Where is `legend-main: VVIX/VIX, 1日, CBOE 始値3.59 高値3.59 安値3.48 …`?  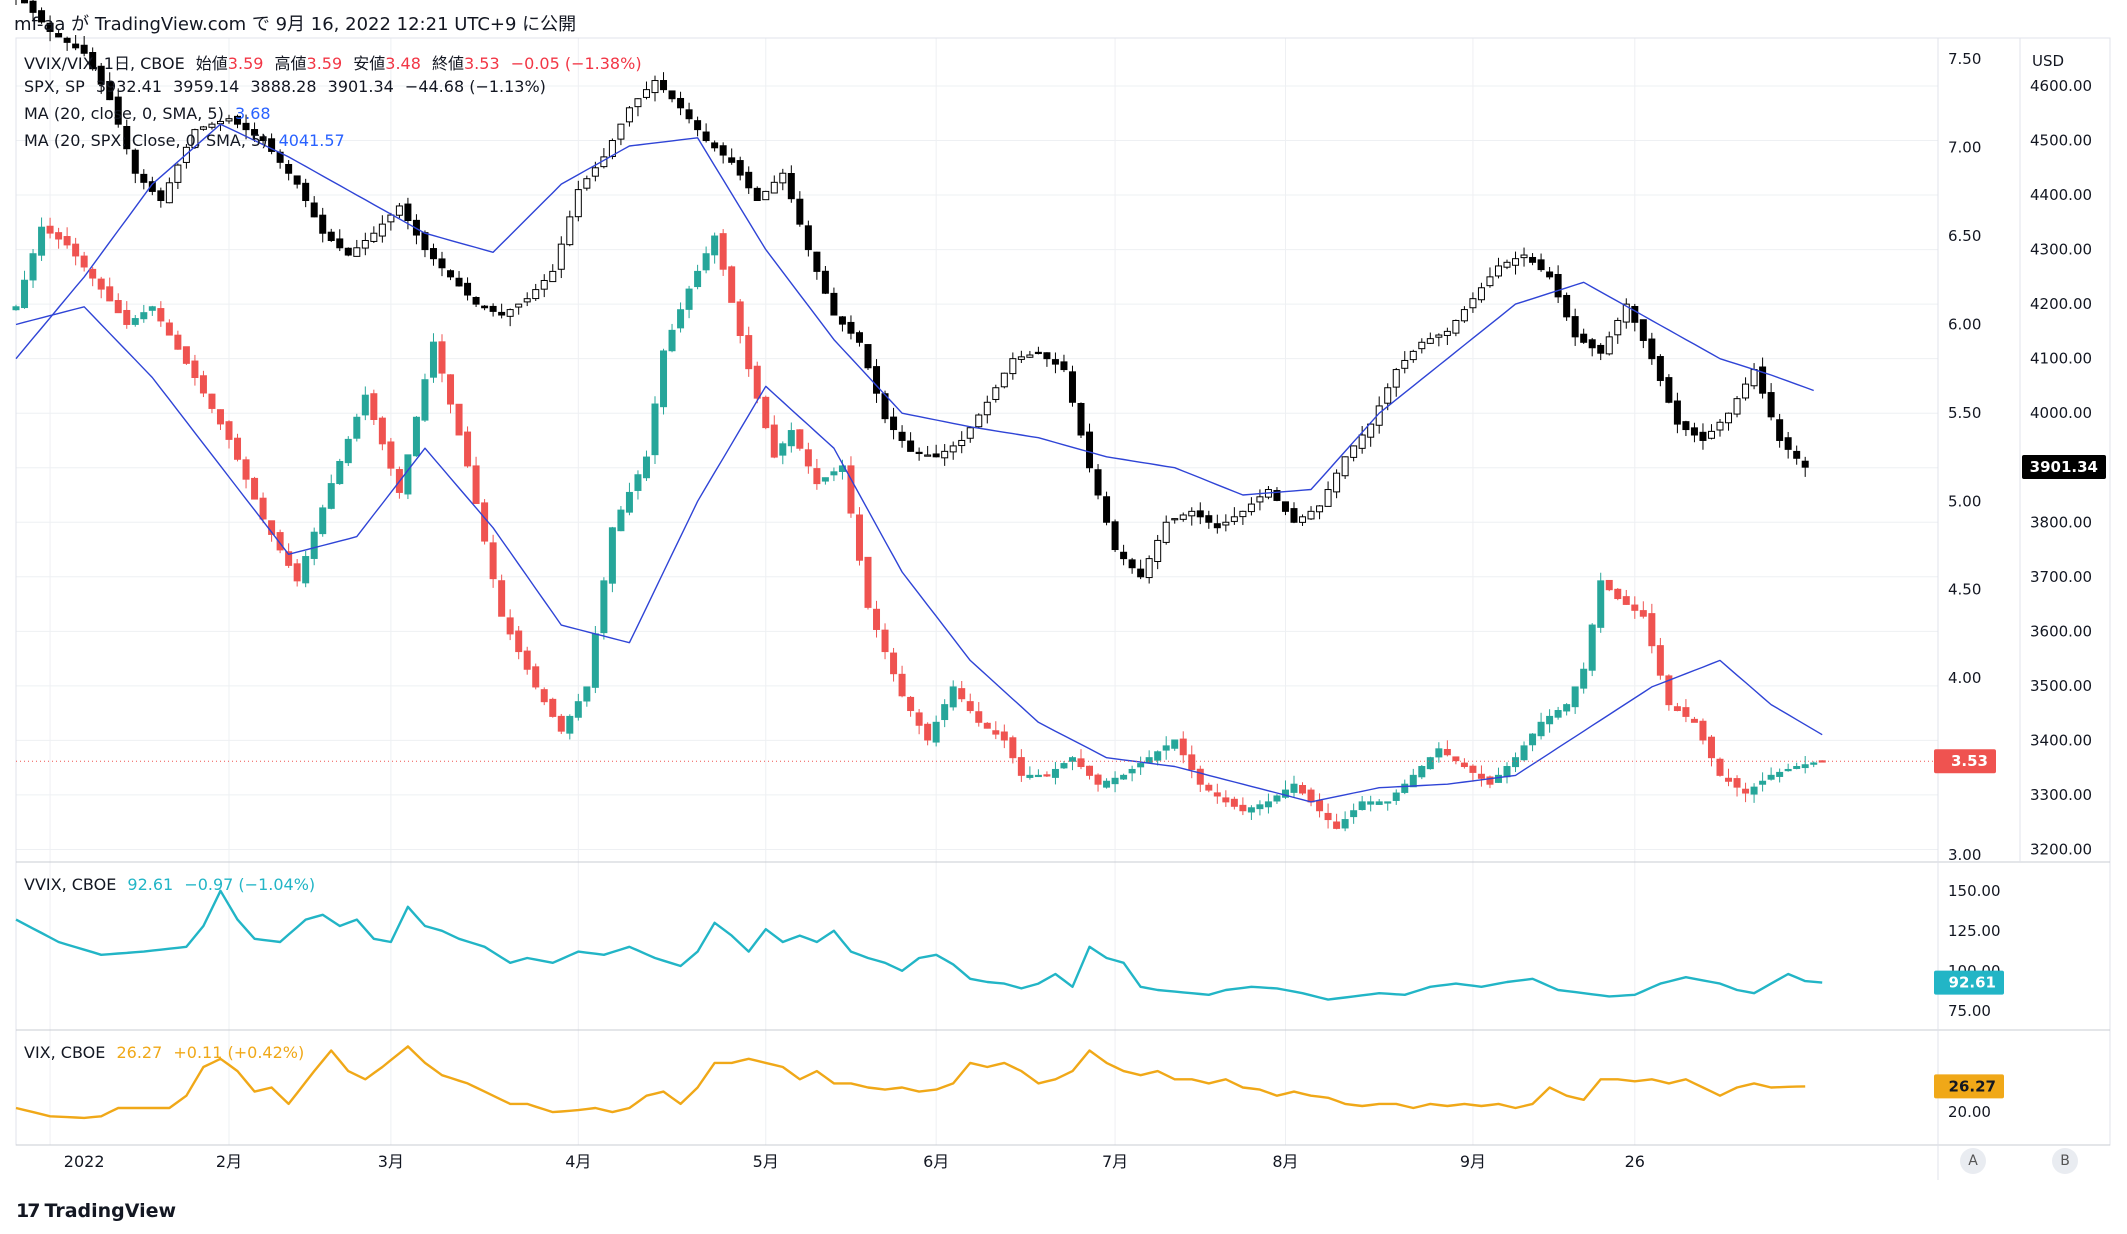
legend-main: VVIX/VIX, 1日, CBOE 始値3.59 高値3.59 安値3.48 … is located at coordinates (336, 62).